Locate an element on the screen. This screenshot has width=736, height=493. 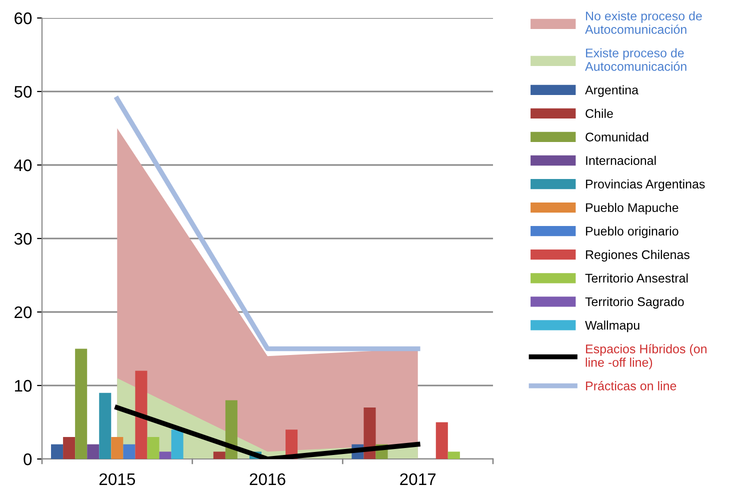
legend-label: Pueblo originario is located at coordinates (632, 232).